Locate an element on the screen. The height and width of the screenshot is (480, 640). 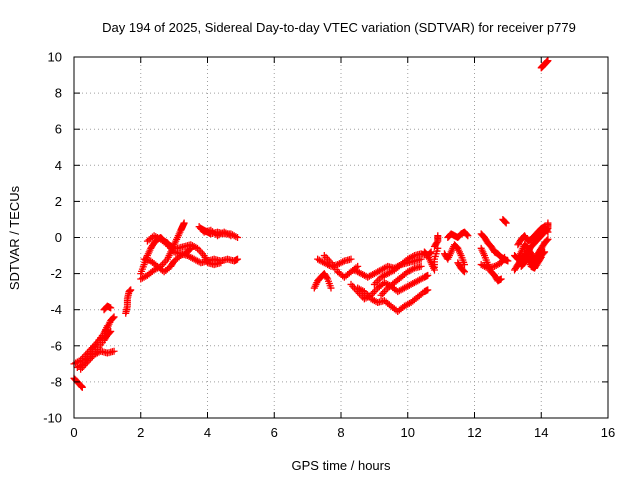
y-tick-label: 10 is located at coordinates (55, 57).